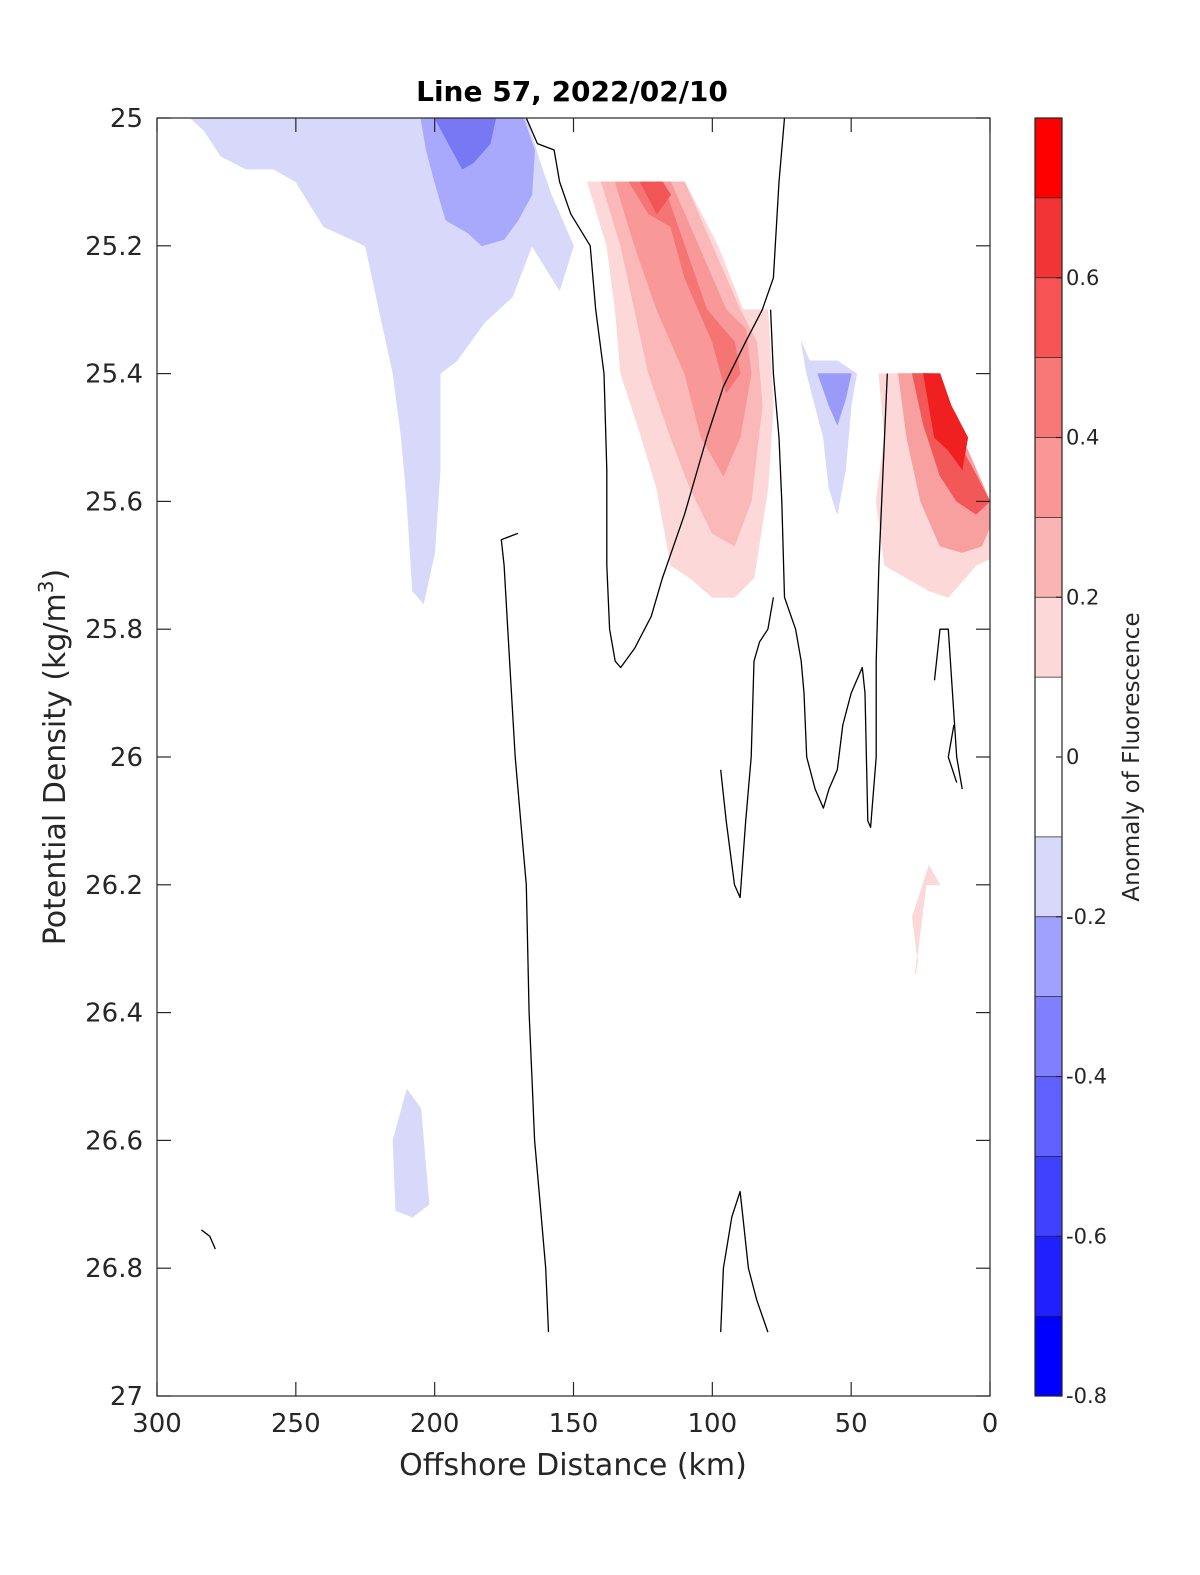 The height and width of the screenshot is (1575, 1200). Describe the element at coordinates (55, 769) in the screenshot. I see `y-axis-title-main: Potential Density (kg/m` at that location.